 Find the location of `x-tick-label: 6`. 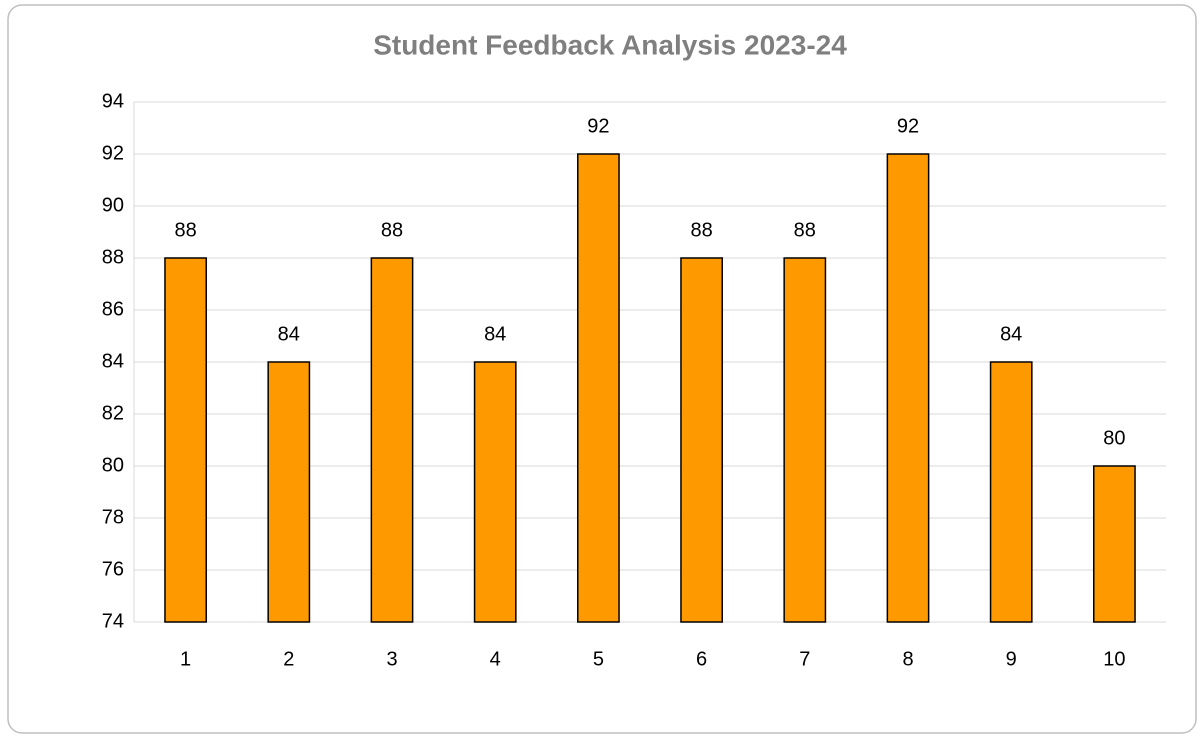

x-tick-label: 6 is located at coordinates (701, 659).